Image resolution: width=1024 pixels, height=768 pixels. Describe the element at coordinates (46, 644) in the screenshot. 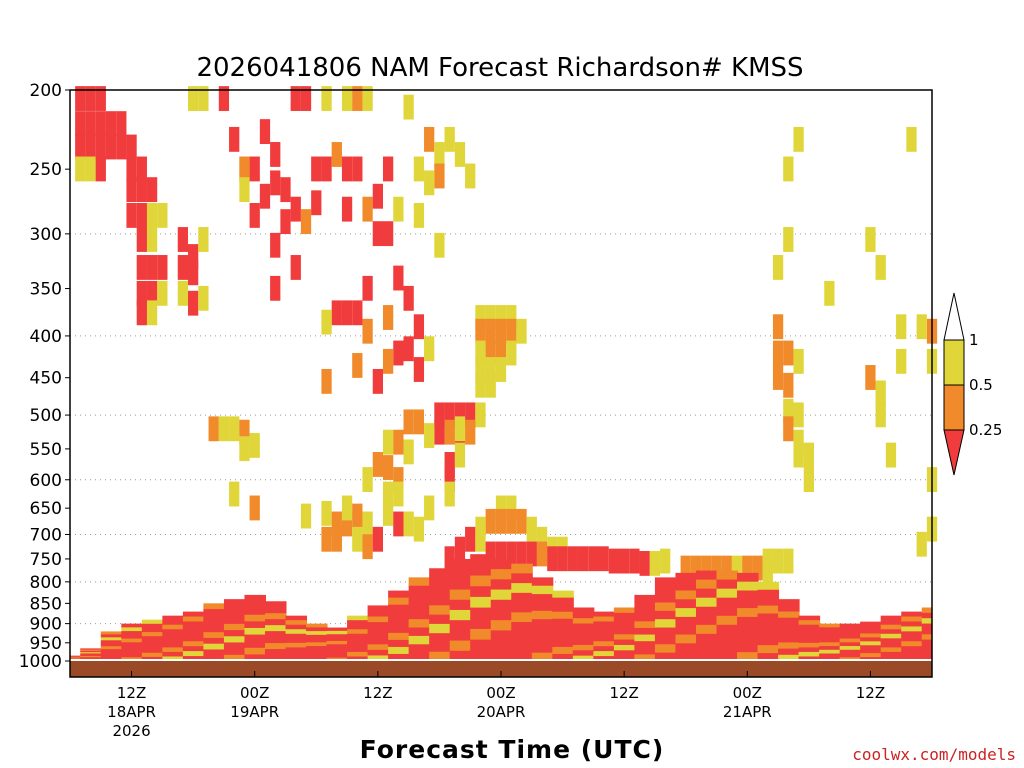

I see `y-tick-label-950: 950` at that location.